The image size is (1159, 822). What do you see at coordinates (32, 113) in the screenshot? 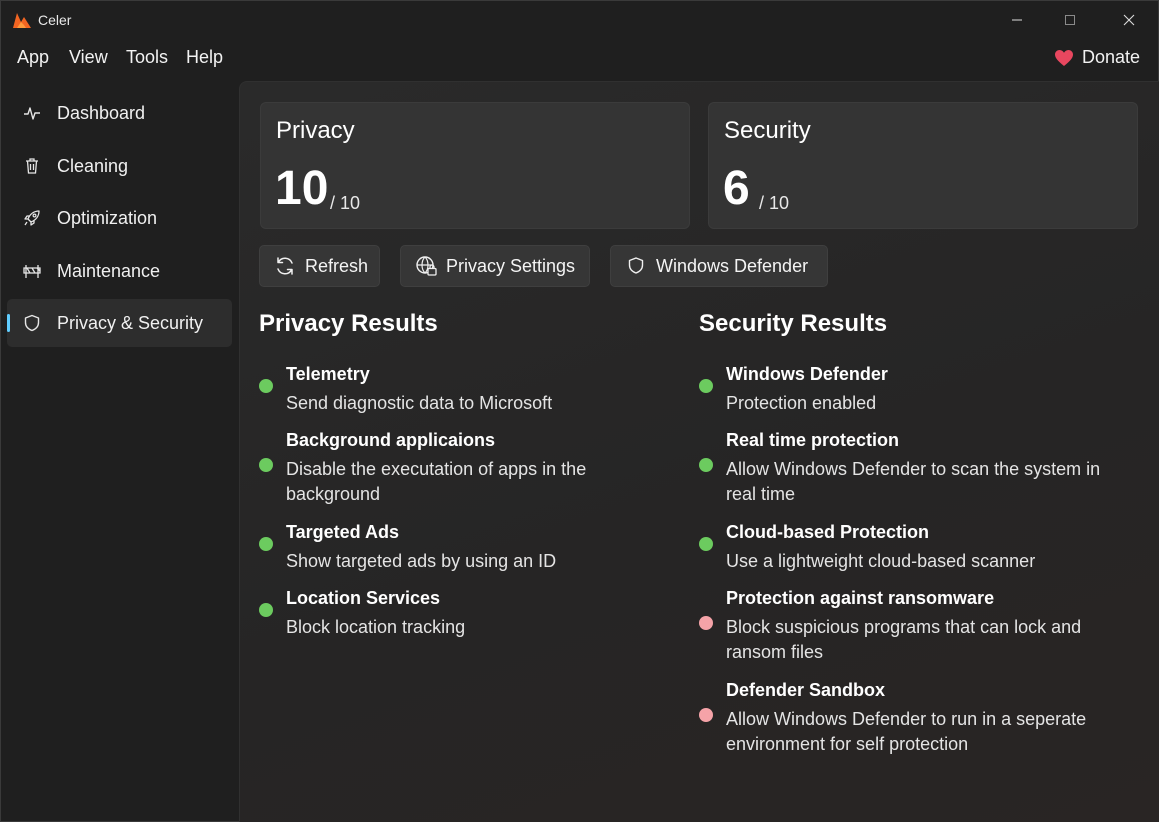
I see `activity-icon` at bounding box center [32, 113].